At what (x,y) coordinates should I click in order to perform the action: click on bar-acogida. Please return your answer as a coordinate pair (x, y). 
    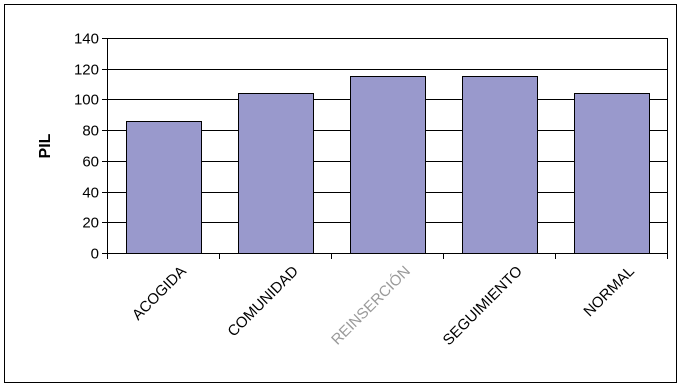
    Looking at the image, I should click on (164, 187).